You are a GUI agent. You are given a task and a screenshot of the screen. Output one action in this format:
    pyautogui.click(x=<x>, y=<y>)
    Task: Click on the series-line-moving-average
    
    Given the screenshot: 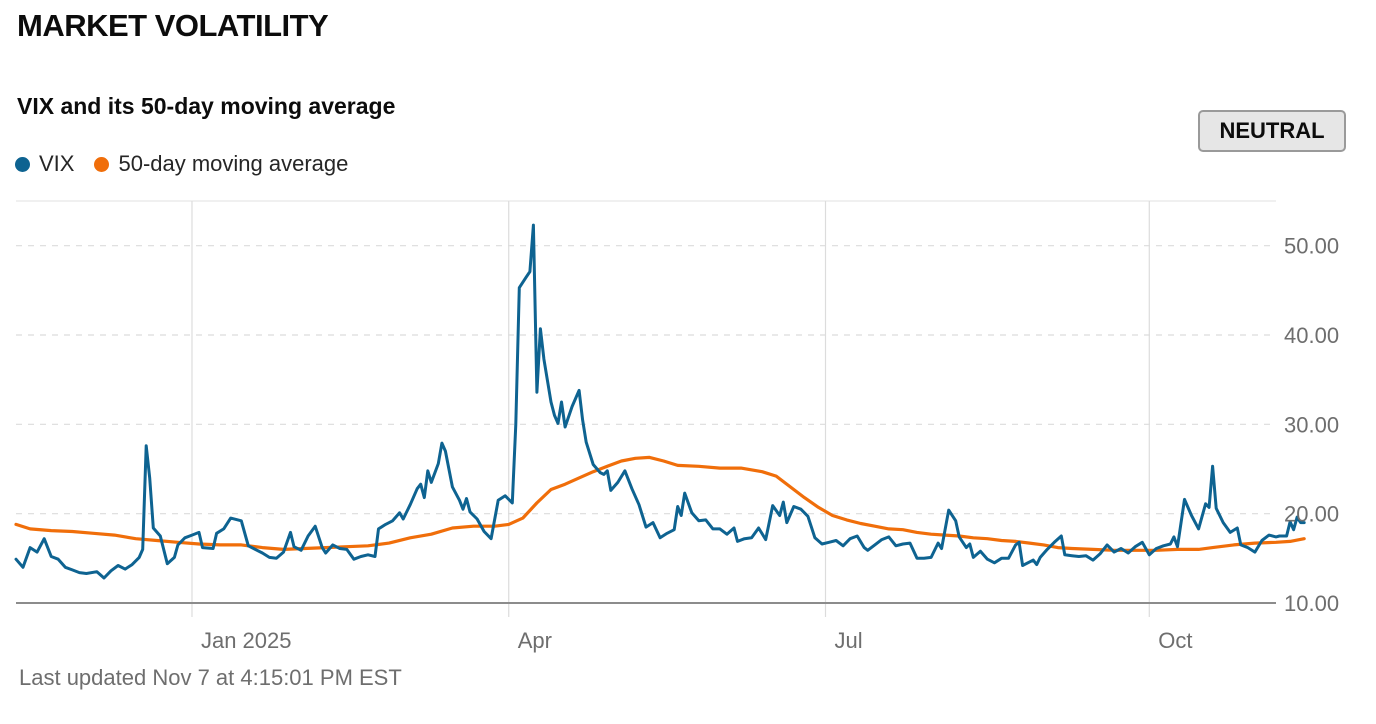 What is the action you would take?
    pyautogui.click(x=660, y=503)
    